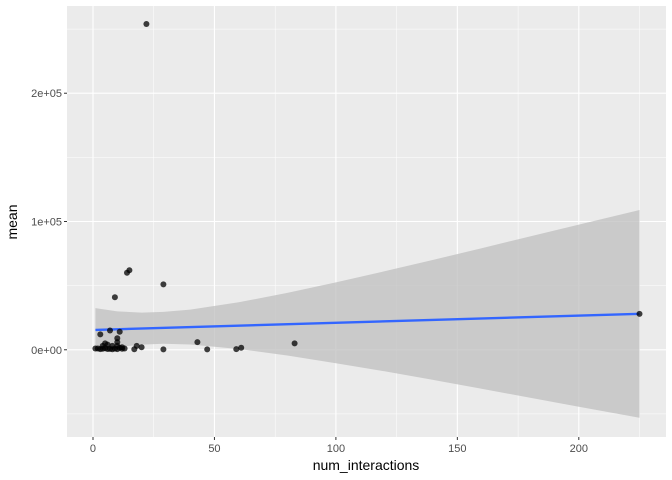 This screenshot has height=480, width=672. Describe the element at coordinates (457, 449) in the screenshot. I see `x-tick-label: 150` at that location.